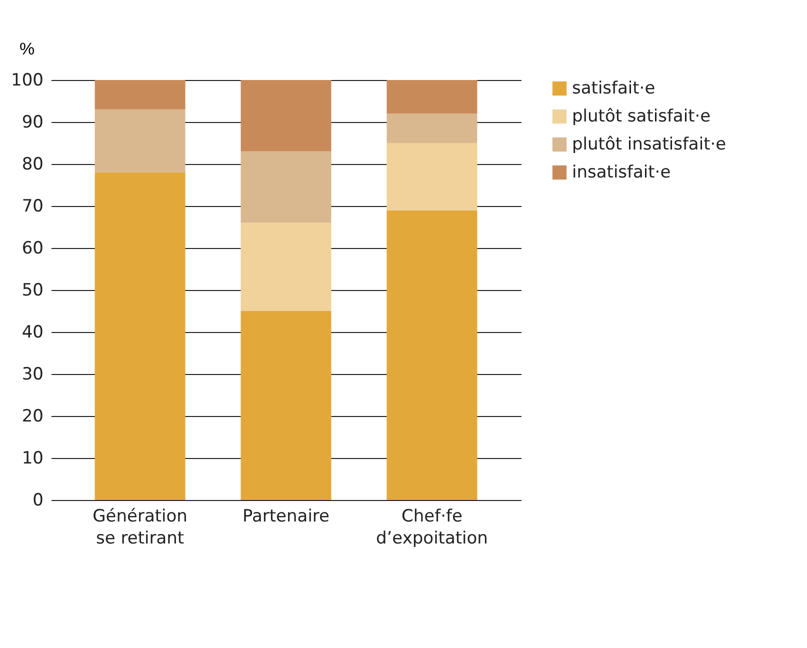 This screenshot has height=648, width=807. Describe the element at coordinates (27, 80) in the screenshot. I see `y-tick-label: 100` at that location.